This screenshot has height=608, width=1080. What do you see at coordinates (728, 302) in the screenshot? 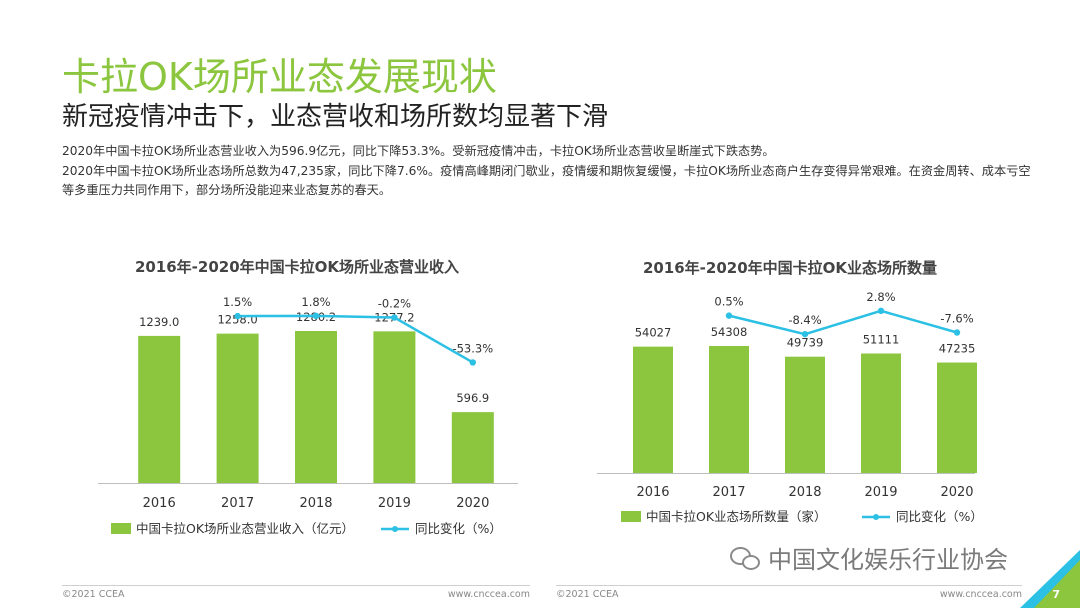
I see `line-value-label: 0.5%` at bounding box center [728, 302].